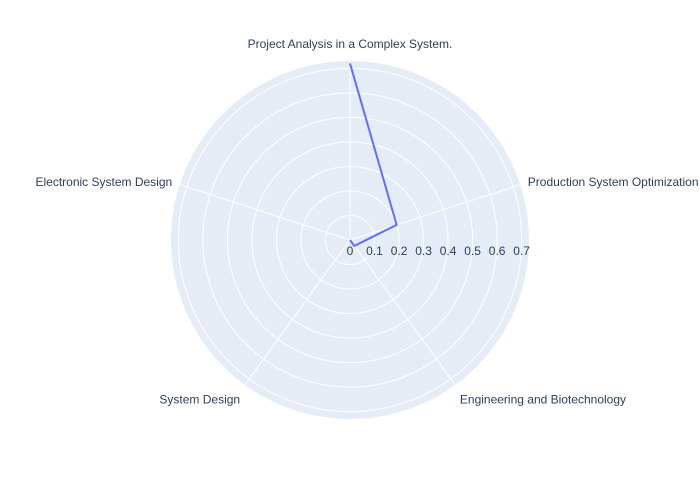  Describe the element at coordinates (472, 251) in the screenshot. I see `radial-tick-label: 0.5` at that location.